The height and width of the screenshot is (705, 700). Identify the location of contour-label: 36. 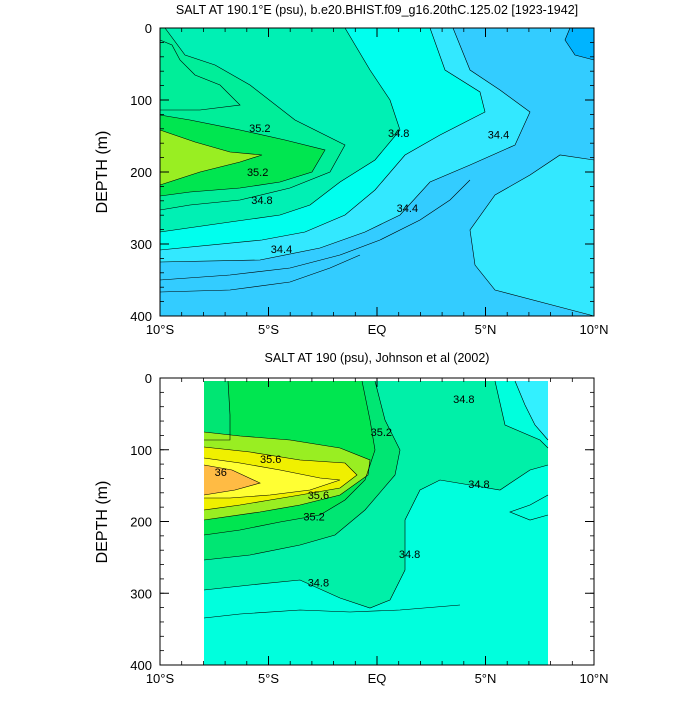
(221, 473).